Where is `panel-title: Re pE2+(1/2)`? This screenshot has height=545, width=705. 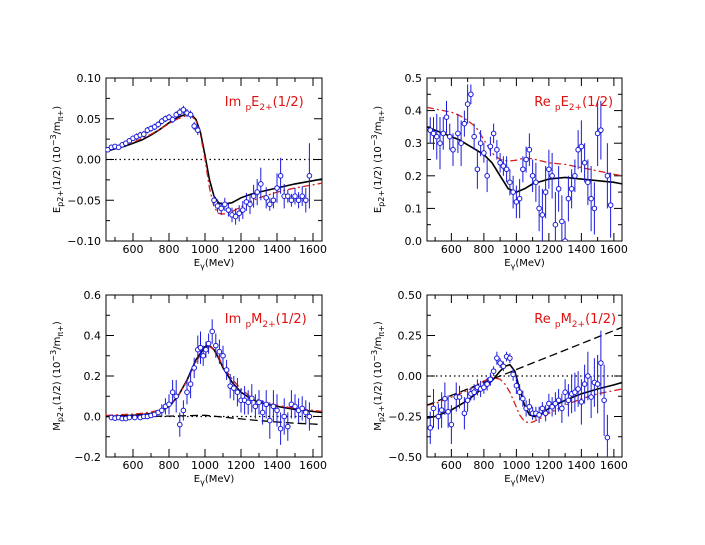
panel-title: Re pE2+(1/2) is located at coordinates (573, 104).